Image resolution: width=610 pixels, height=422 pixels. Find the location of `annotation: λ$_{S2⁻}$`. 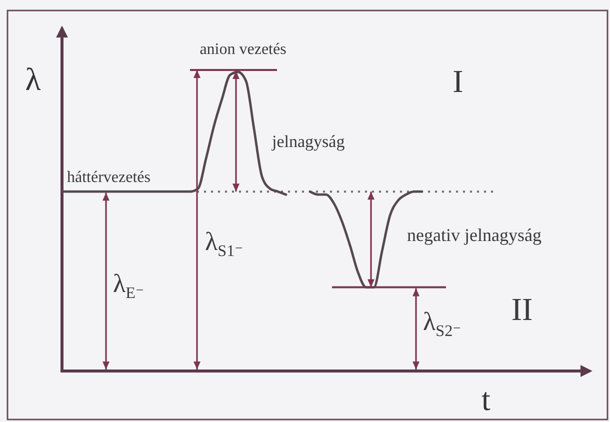

annotation: λ$_{S2⁻}$ is located at coordinates (442, 323).